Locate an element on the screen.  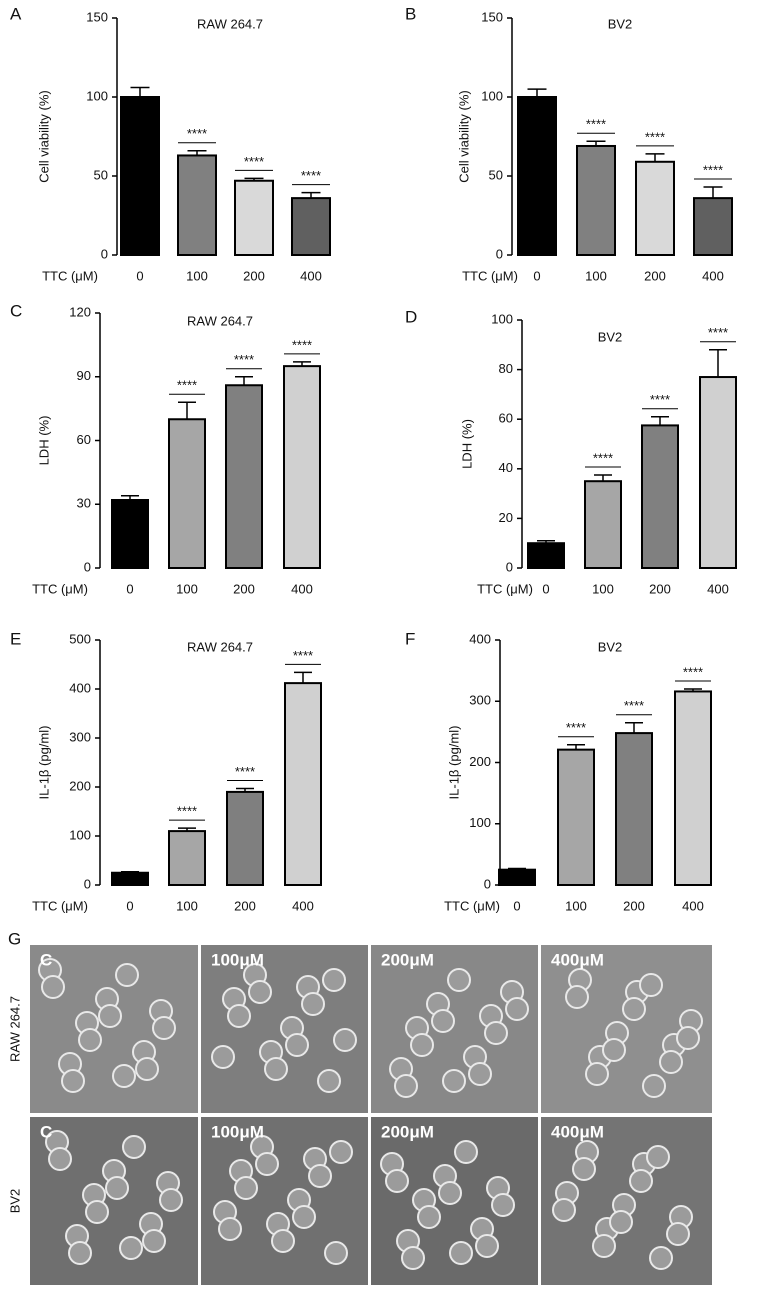
row-label: RAW 264.7 is located at coordinates (14, 1029).